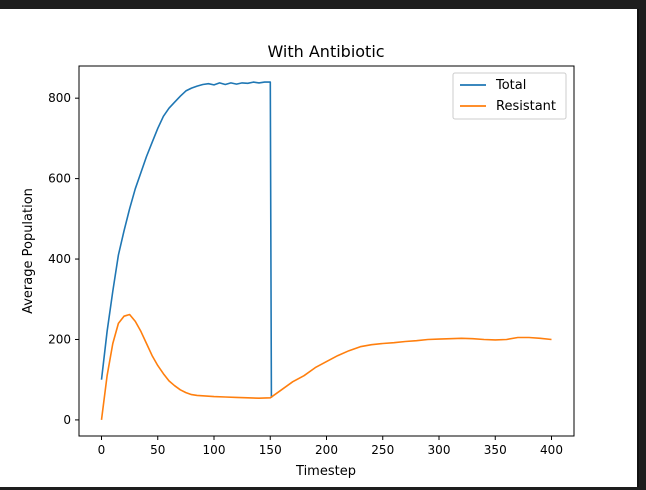  Describe the element at coordinates (59, 98) in the screenshot. I see `y-tick-label: 800` at that location.